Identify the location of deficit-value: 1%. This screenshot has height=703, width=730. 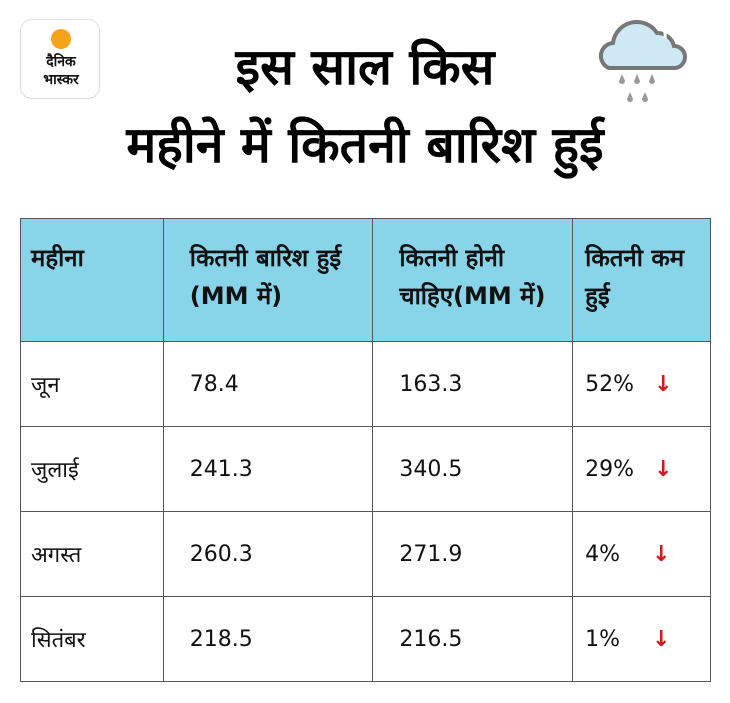
(603, 639).